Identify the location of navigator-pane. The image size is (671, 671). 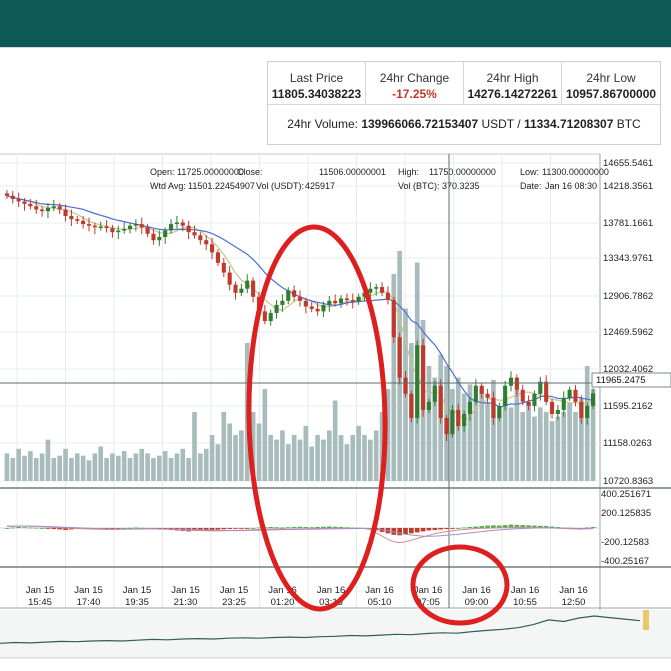
(335, 634).